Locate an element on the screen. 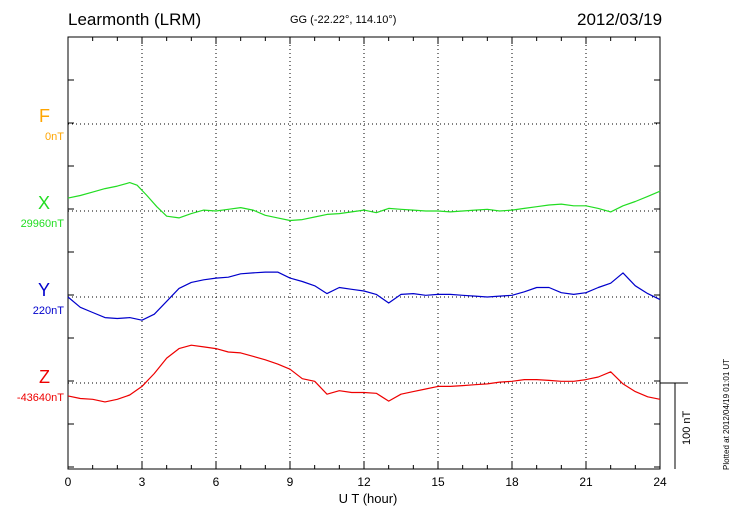  component-y-letter: Y is located at coordinates (43, 290).